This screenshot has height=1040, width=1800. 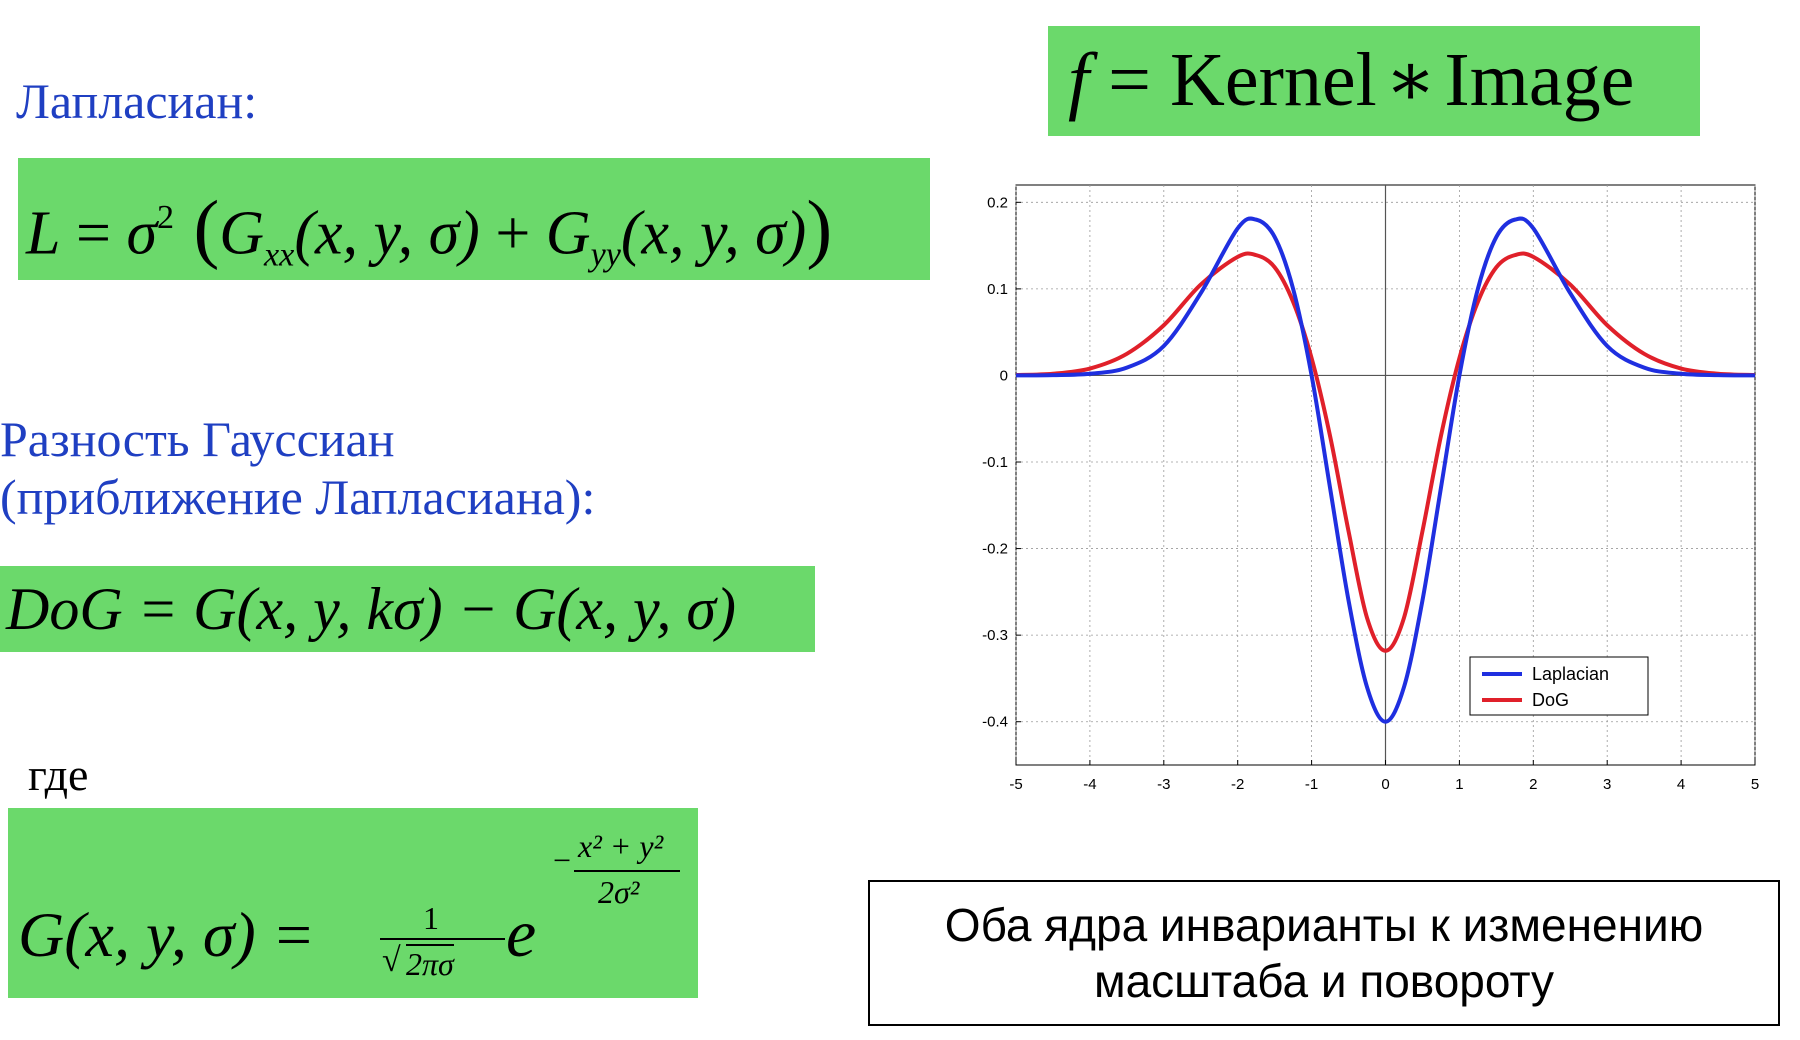 I want to click on kernel-formula-box, so click(x=1374, y=81).